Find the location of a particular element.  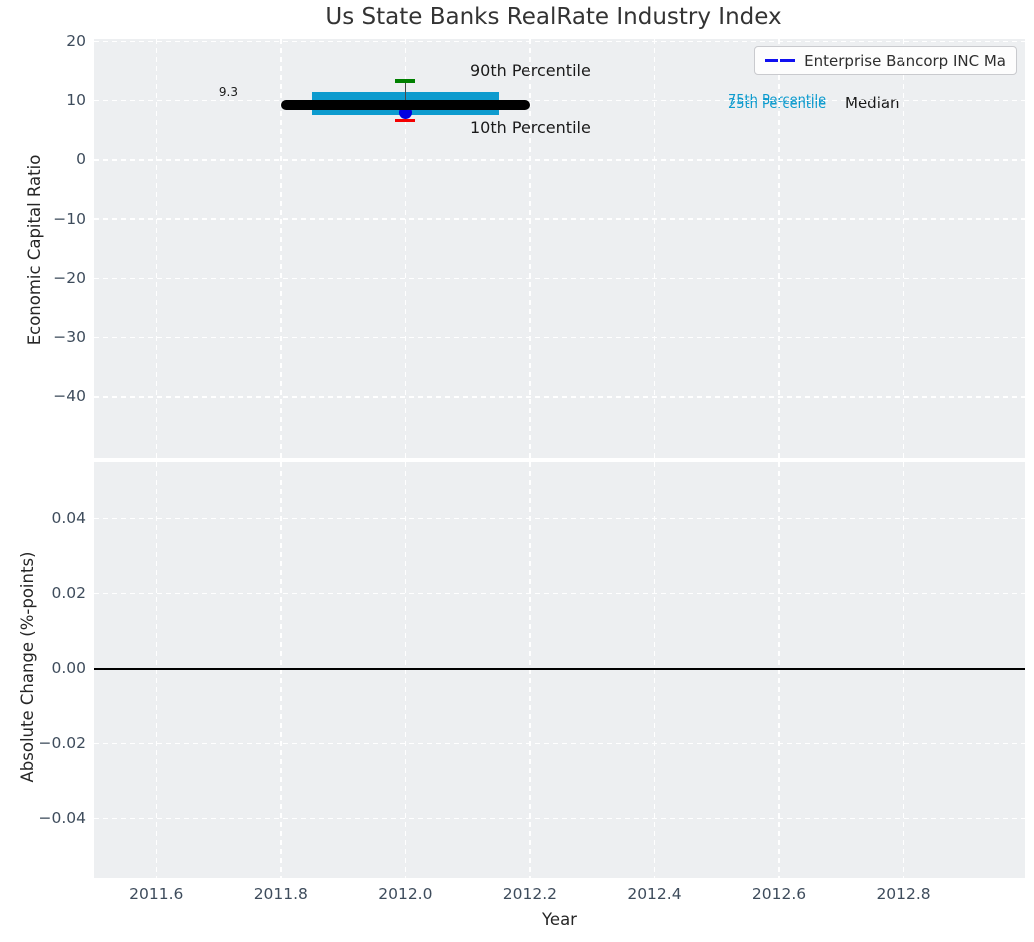

y-tick-label: −0.02 is located at coordinates (62, 742).